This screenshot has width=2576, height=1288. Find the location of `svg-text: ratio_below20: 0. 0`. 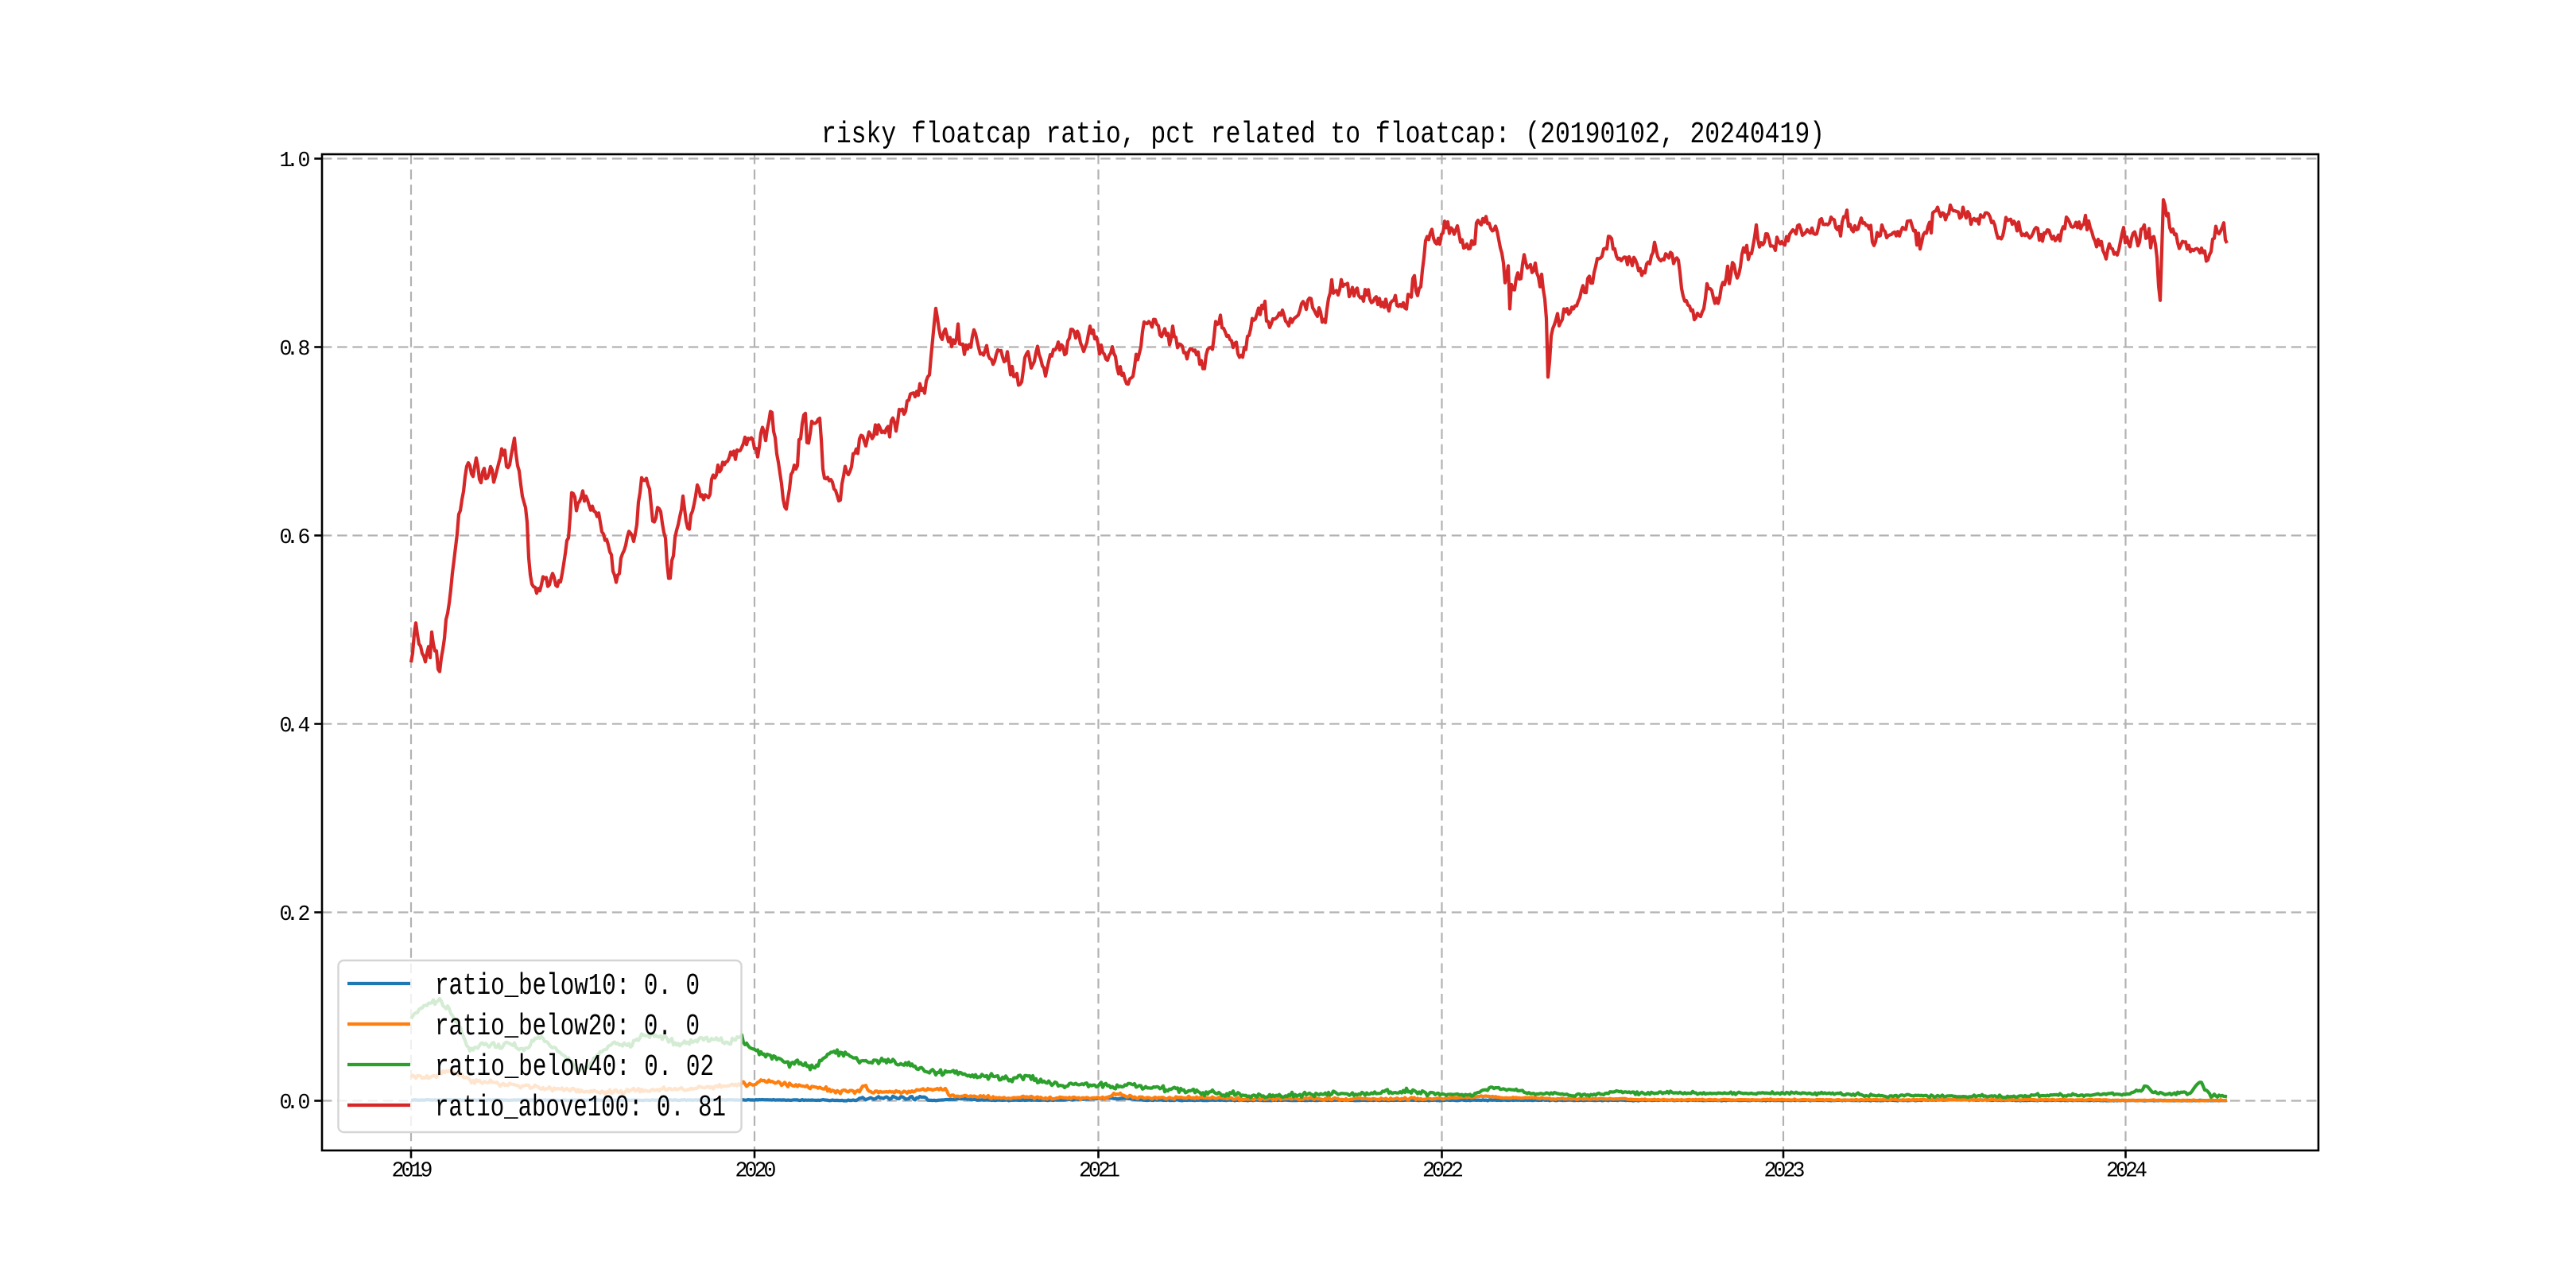

svg-text: ratio_below20: 0. 0 is located at coordinates (567, 1027).